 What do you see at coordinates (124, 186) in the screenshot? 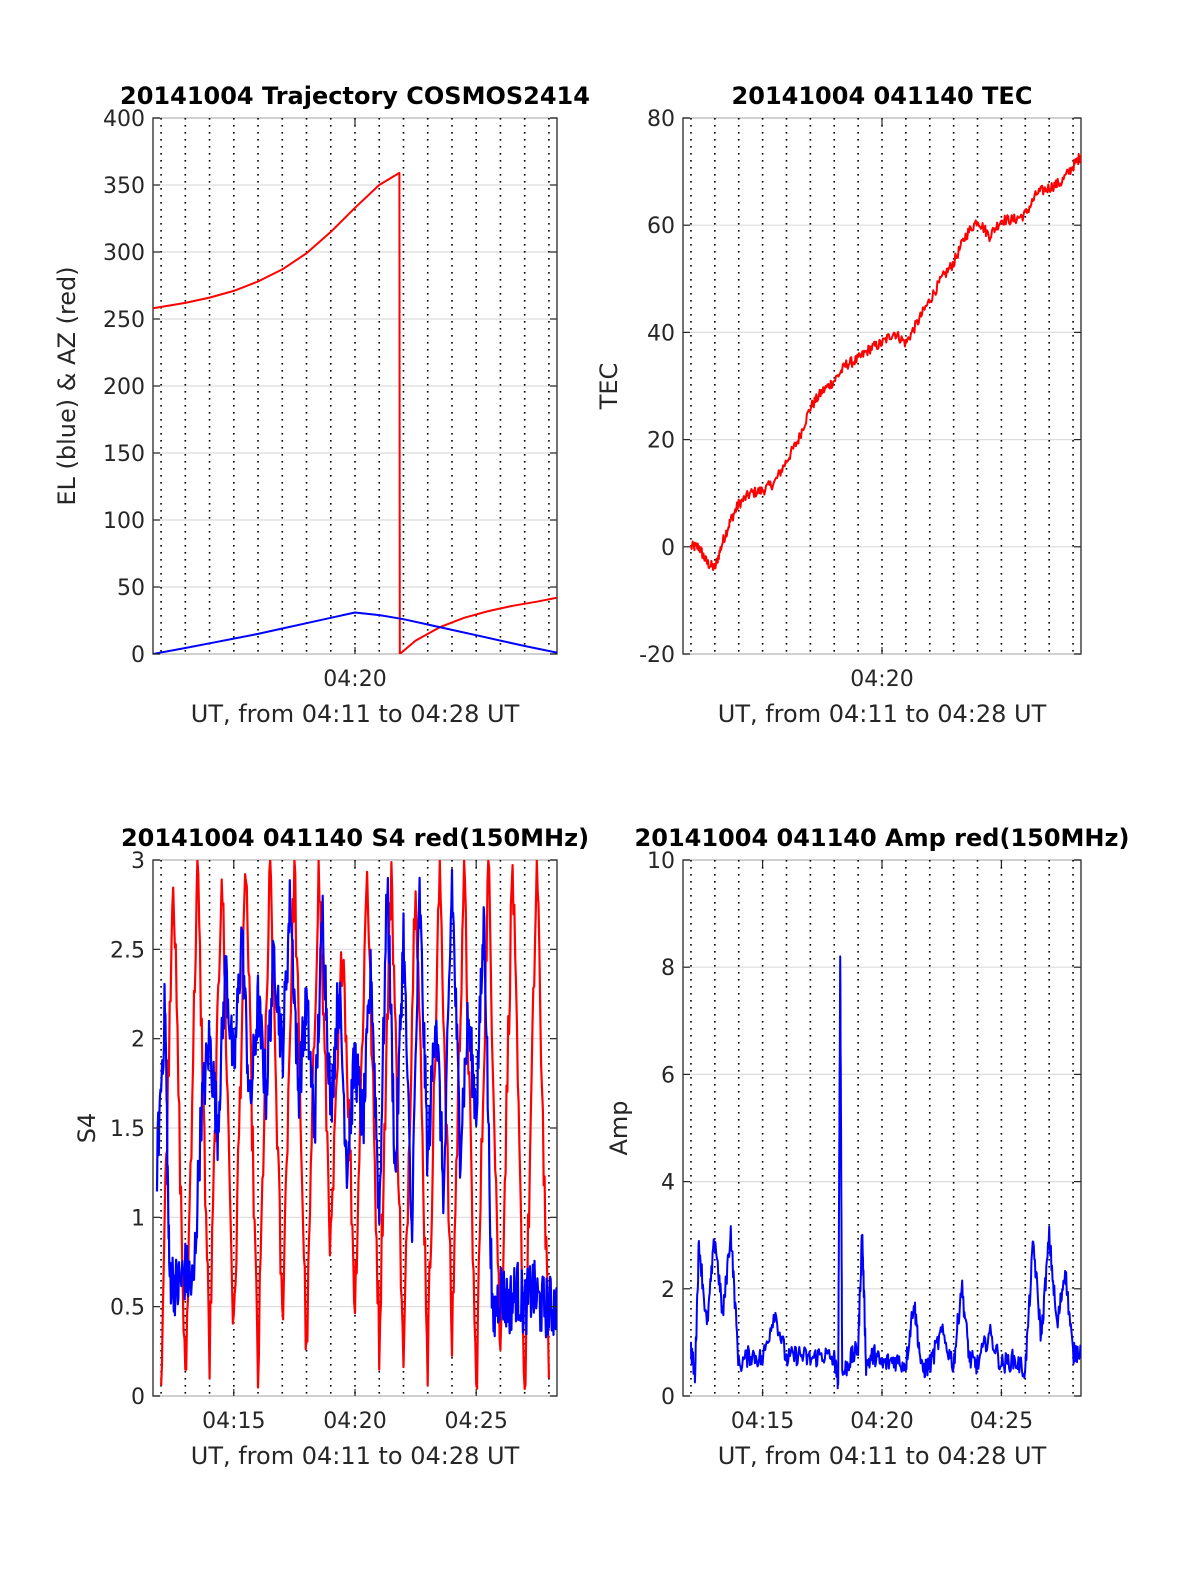
I see `y-tick-label: 350` at bounding box center [124, 186].